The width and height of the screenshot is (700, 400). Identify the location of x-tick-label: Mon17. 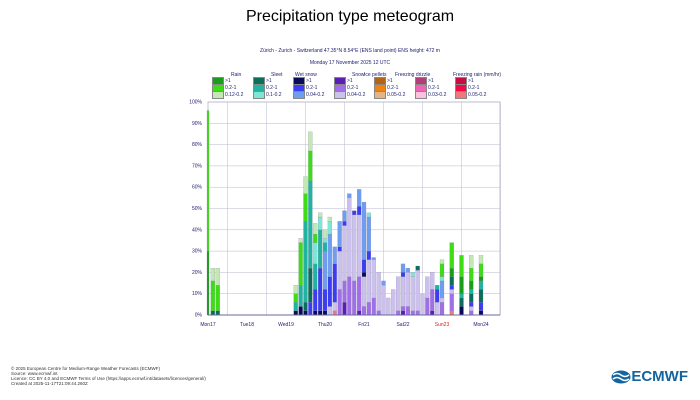
(208, 325).